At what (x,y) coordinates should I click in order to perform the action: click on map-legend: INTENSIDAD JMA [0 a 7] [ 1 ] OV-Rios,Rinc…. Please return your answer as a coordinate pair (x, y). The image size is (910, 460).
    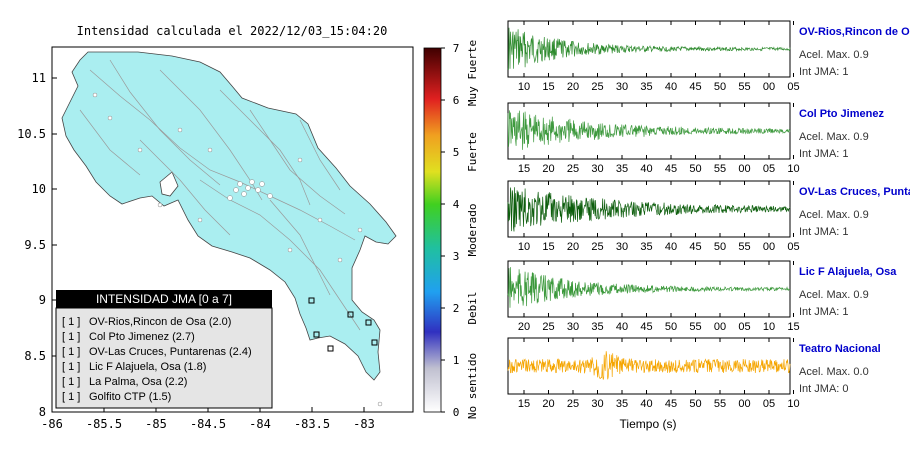
    Looking at the image, I should click on (164, 349).